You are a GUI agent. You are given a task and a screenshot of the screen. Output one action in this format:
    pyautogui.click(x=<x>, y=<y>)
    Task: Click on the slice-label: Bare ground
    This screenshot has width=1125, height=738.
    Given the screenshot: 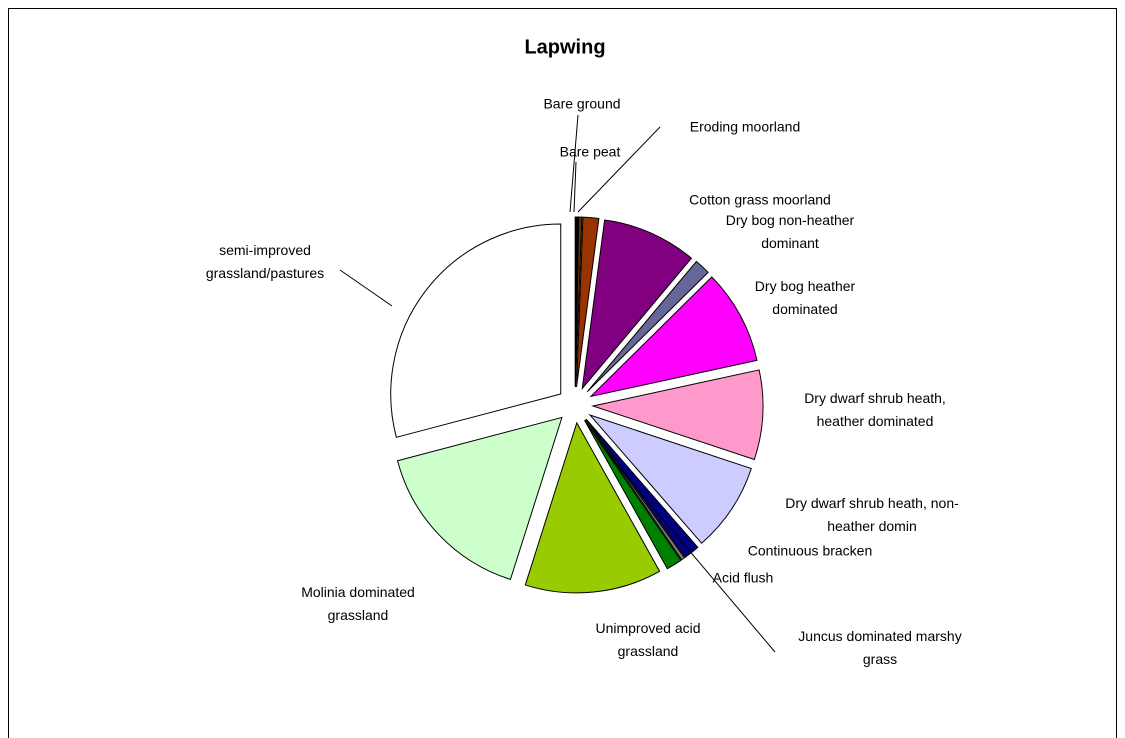 What is the action you would take?
    pyautogui.click(x=582, y=103)
    